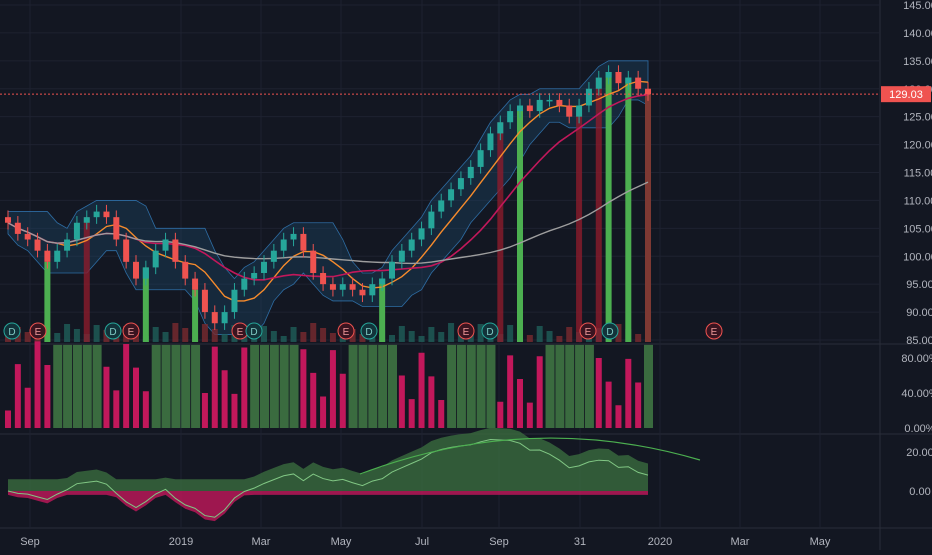 The image size is (932, 555). Describe the element at coordinates (660, 542) in the screenshot. I see `time-tick-label: 2020` at that location.